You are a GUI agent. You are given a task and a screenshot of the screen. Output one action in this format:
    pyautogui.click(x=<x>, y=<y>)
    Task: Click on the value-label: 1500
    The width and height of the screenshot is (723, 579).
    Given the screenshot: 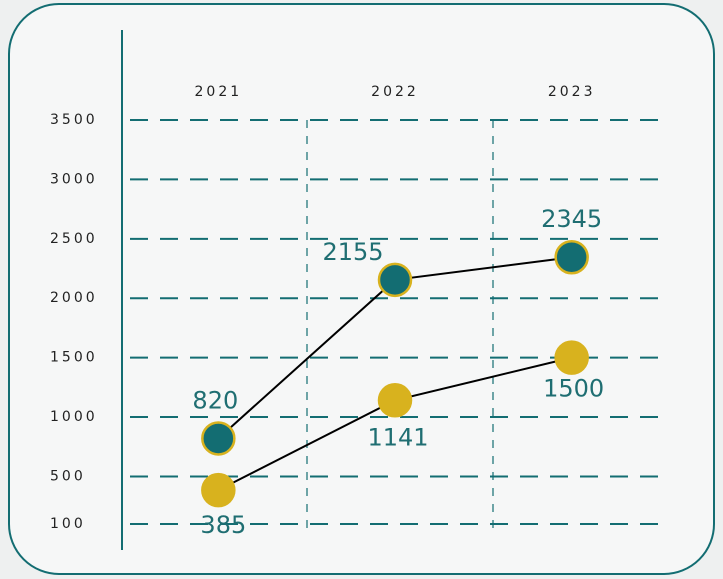 What is the action you would take?
    pyautogui.click(x=573, y=389)
    